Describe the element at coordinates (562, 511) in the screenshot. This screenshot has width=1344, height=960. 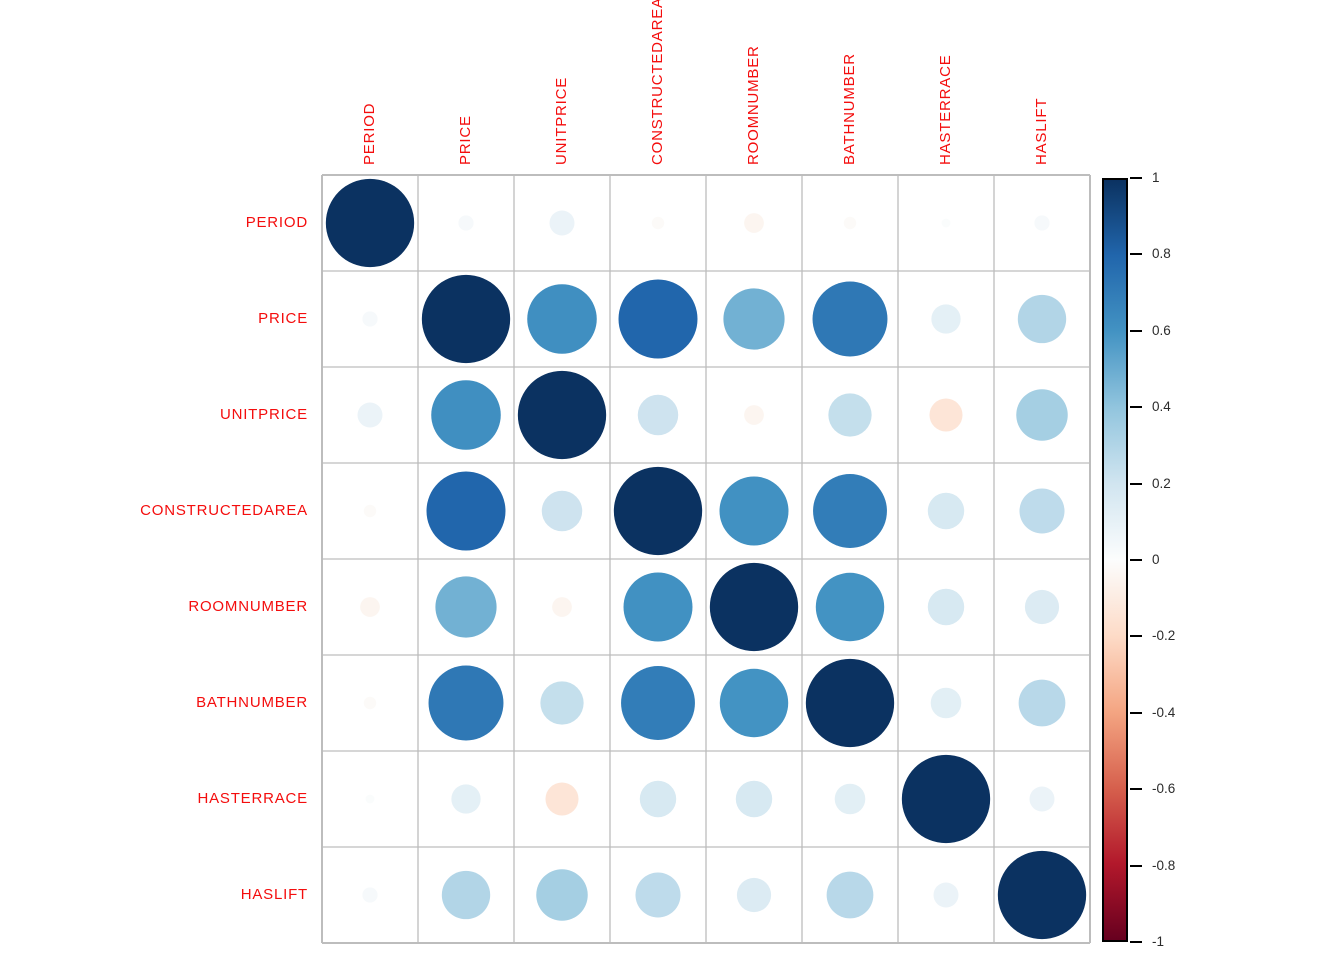
I see `corr-circle-CONSTRUCTEDAREA-UNITPRICE` at that location.